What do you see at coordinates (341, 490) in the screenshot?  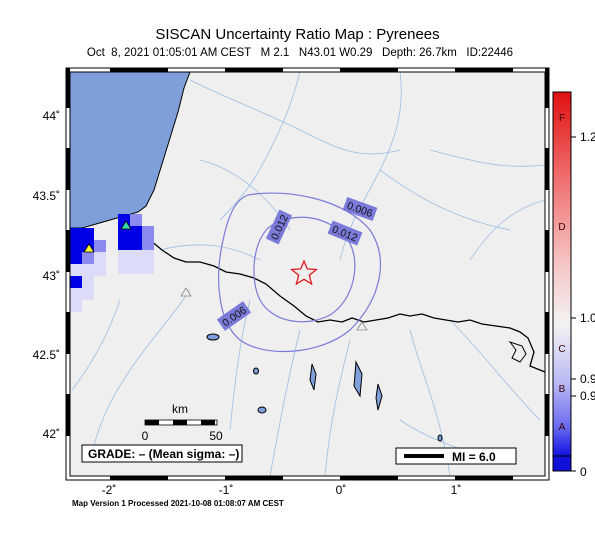 I see `lon-tick-0: 0˚` at bounding box center [341, 490].